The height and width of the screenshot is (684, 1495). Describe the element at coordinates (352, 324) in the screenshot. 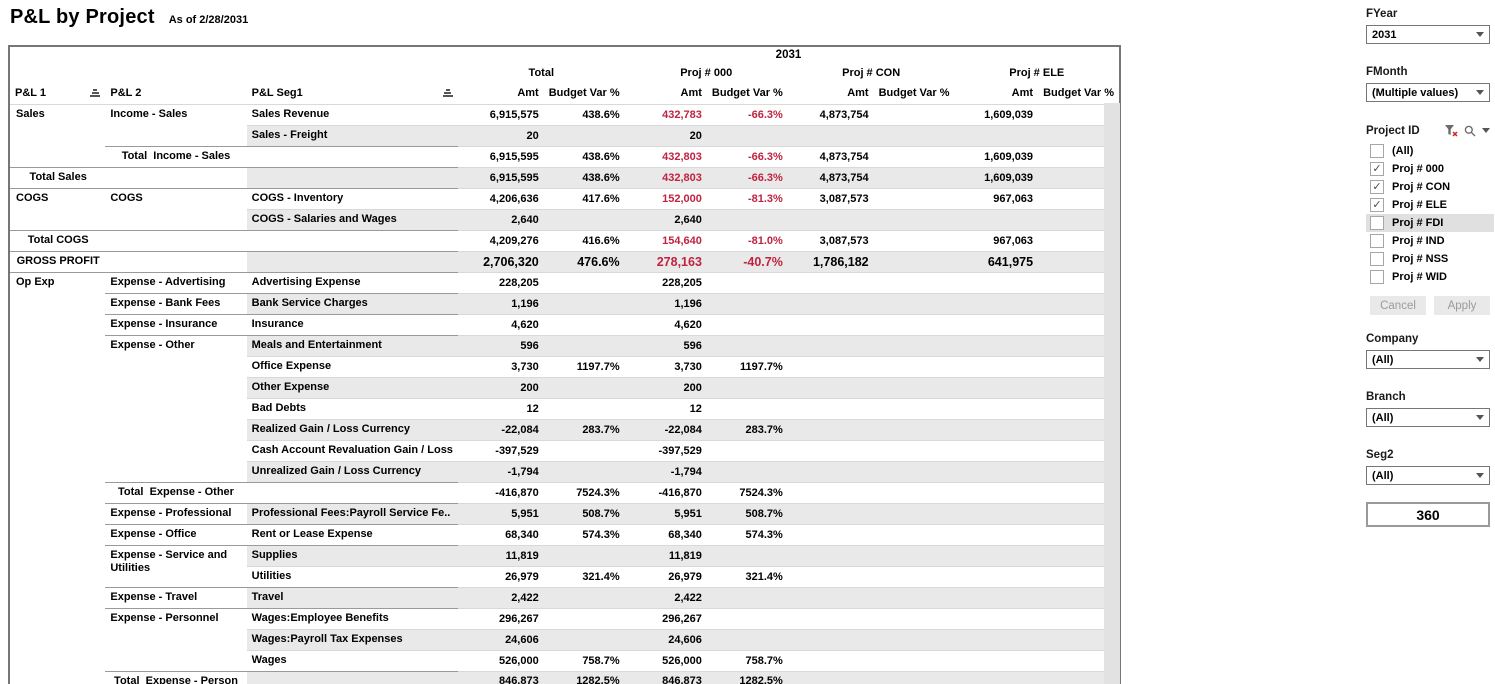

I see `row-label-seg1: Insurance` at that location.